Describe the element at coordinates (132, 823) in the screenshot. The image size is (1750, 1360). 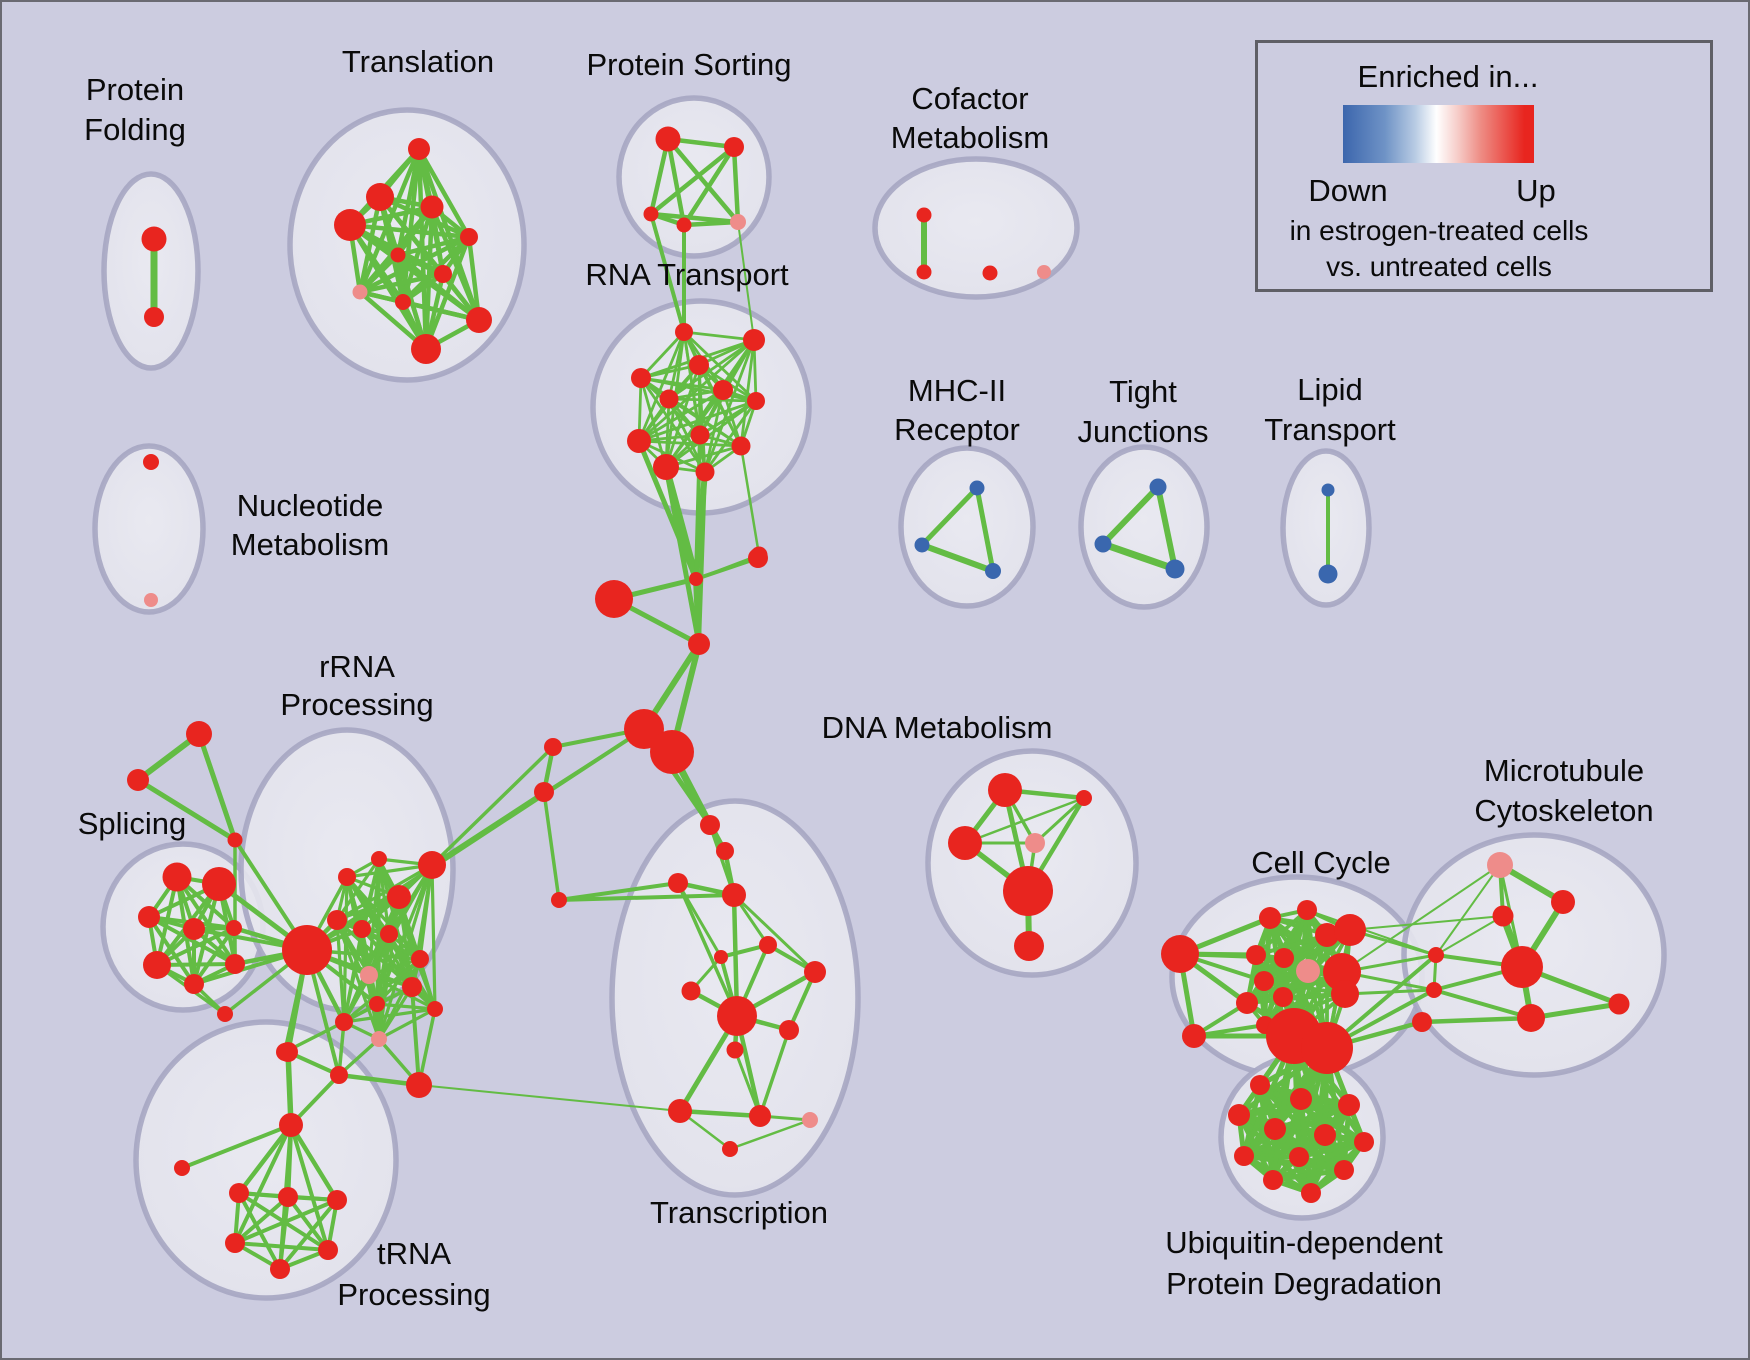
I see `cluster-label-splicing: Splicing` at that location.